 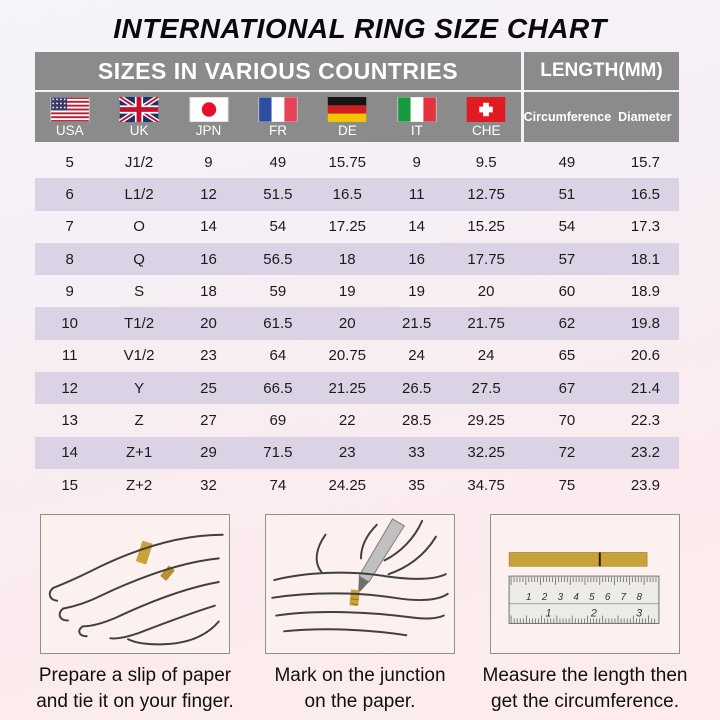 What do you see at coordinates (135, 676) in the screenshot?
I see `step-1-caption-line-1: Prepare a slip of paper` at bounding box center [135, 676].